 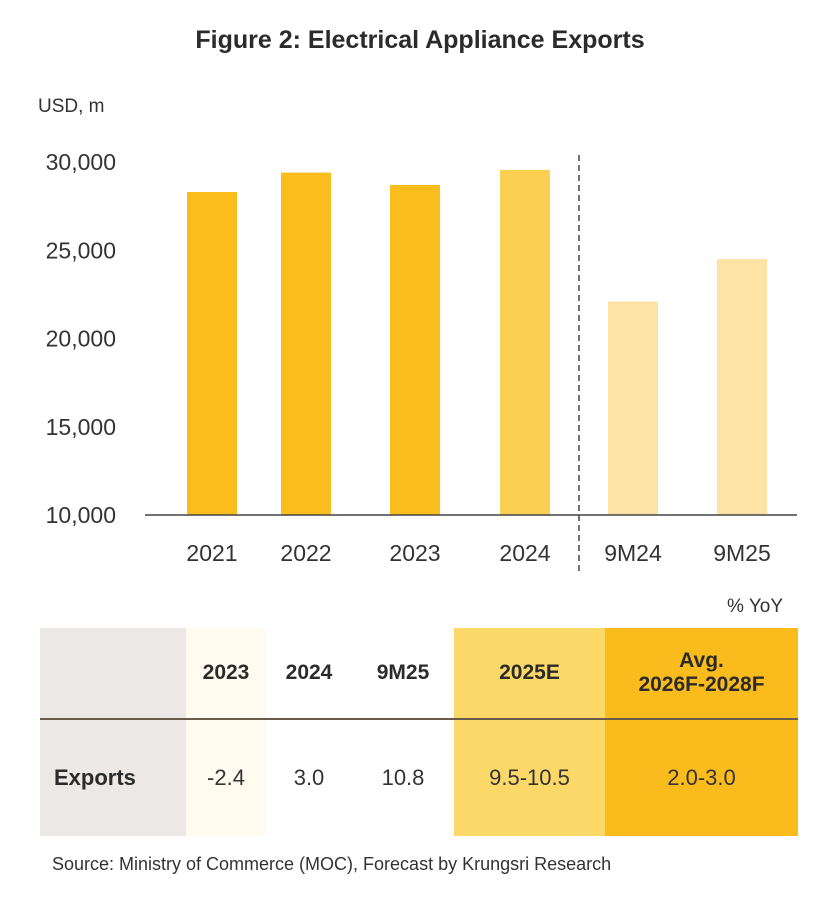 I want to click on table-row: Exports -2.4 3.0 10.8 9.5-10.5 2.0-3.0, so click(x=419, y=777).